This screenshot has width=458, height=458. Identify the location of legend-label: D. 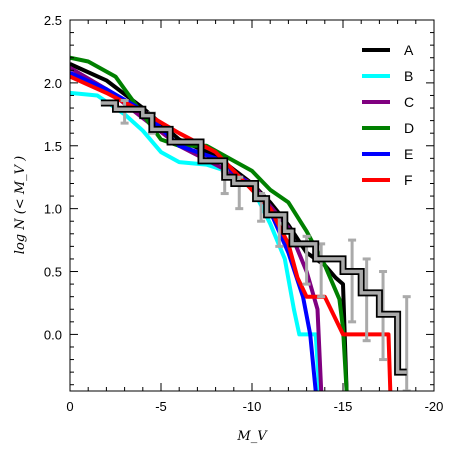
(409, 128).